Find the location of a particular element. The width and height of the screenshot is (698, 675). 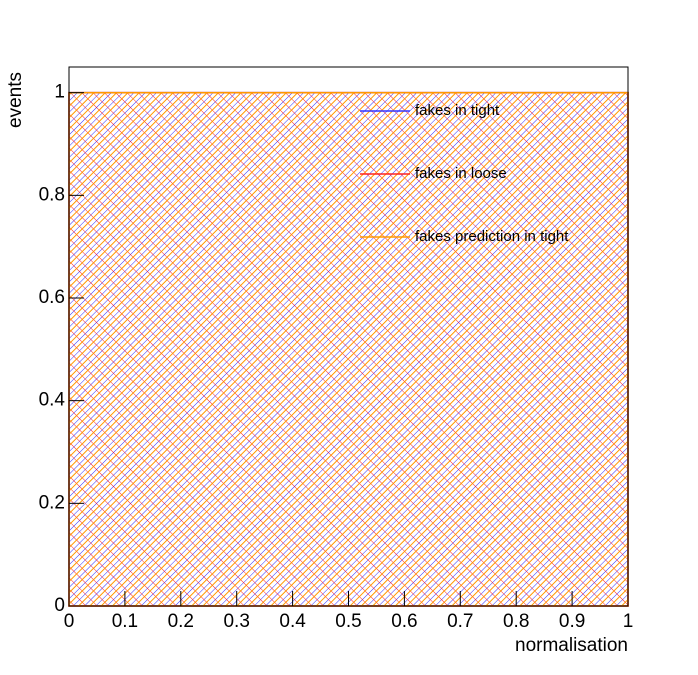

x-tick-label: 0.4 is located at coordinates (292, 621).